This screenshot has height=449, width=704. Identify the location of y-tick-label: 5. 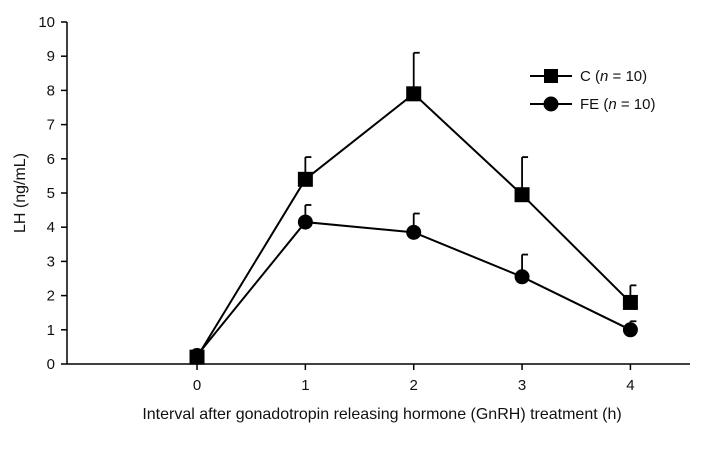
(51, 193).